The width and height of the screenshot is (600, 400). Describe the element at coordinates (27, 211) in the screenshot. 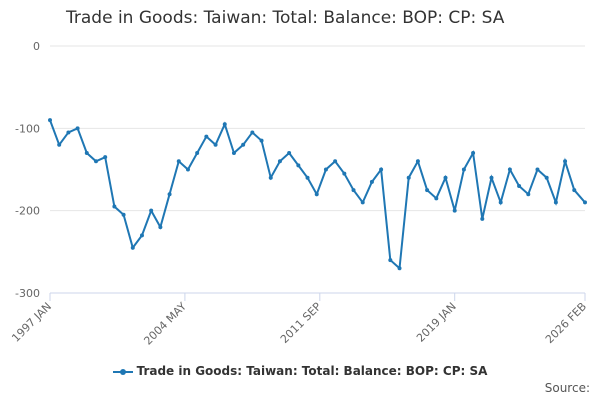

I see `y-tick-label: -200` at that location.